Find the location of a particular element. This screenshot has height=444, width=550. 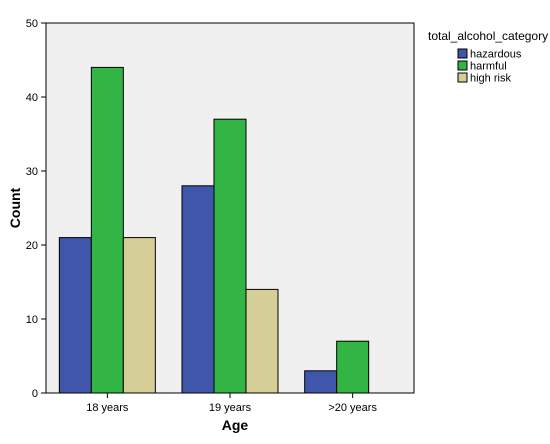

legend-label-hazardous: hazardous is located at coordinates (496, 55).